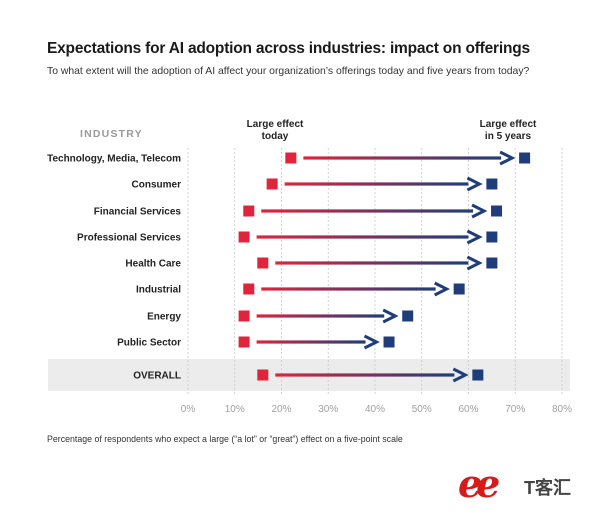  What do you see at coordinates (188, 409) in the screenshot?
I see `x-tick-label: 0%` at bounding box center [188, 409].